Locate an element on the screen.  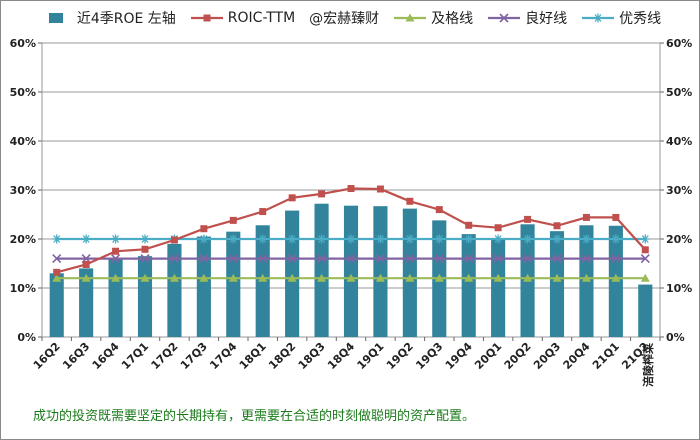
y-tick-label-left: 20% is located at coordinates (23, 239).